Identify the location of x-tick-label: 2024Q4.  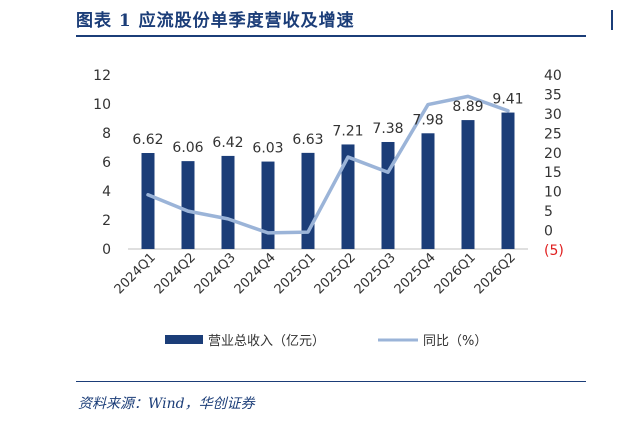
(255, 273).